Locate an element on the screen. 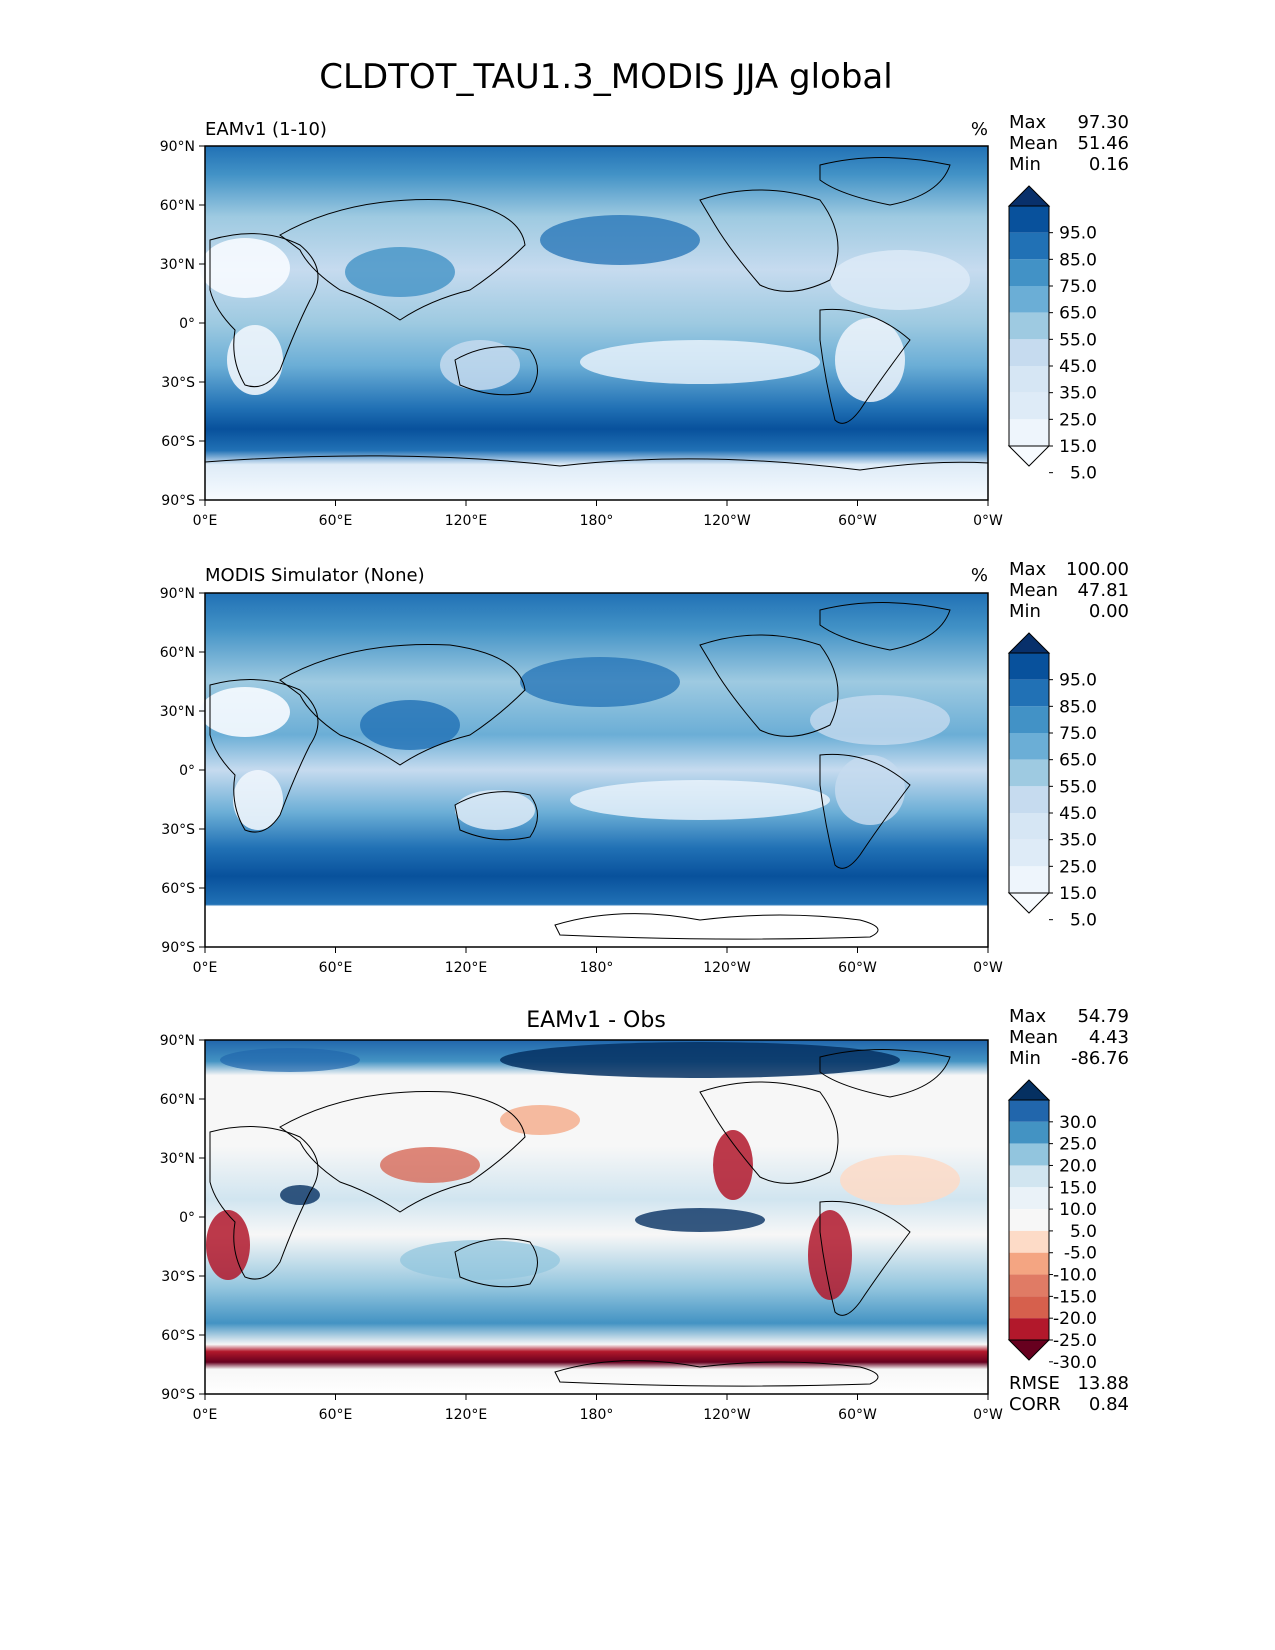 The image size is (1275, 1650). y-tick-label: 90°S is located at coordinates (178, 1395).